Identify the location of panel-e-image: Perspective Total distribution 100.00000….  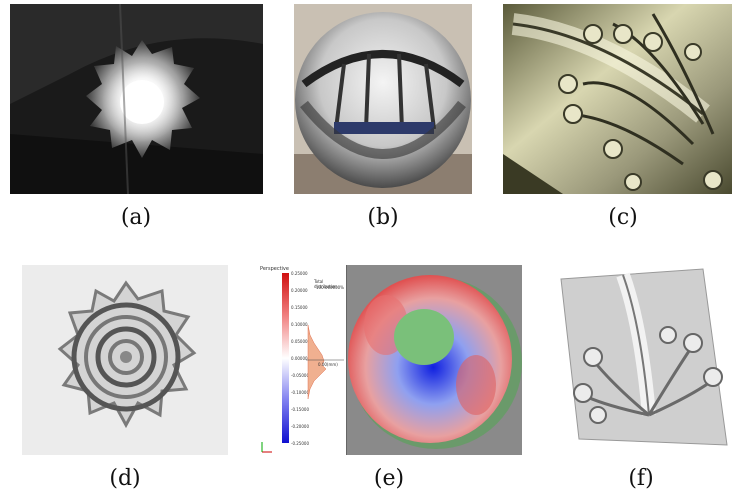
(390, 360).